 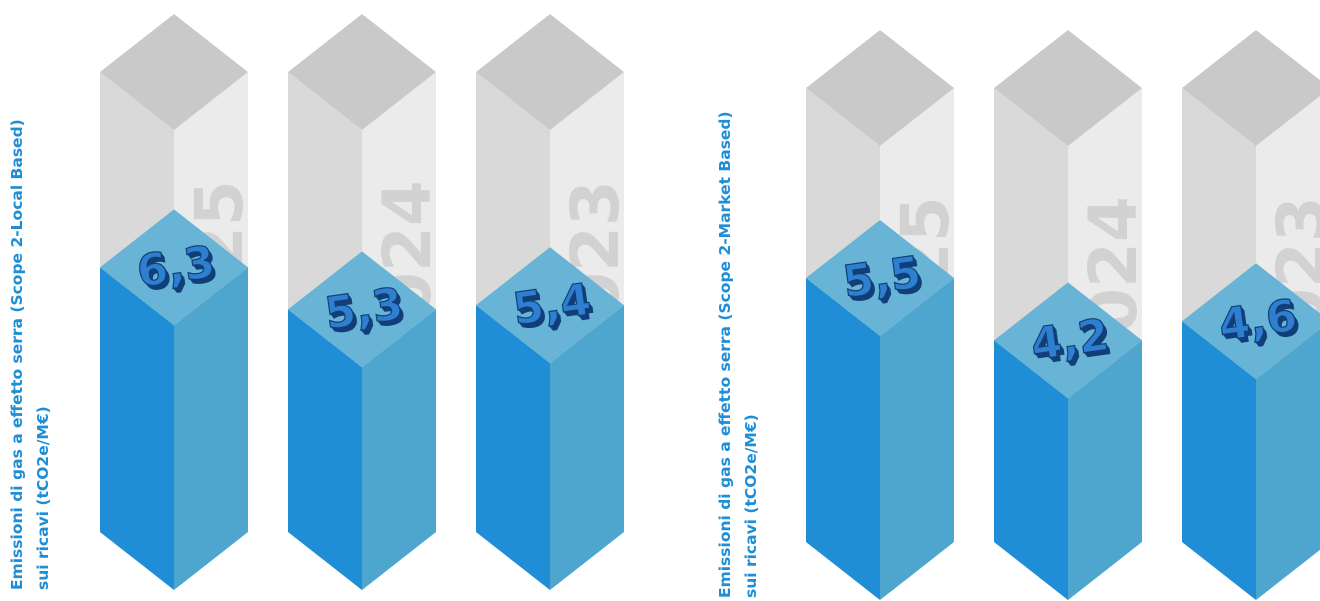 I want to click on bar-value-label: 5,3, so click(x=364, y=308).